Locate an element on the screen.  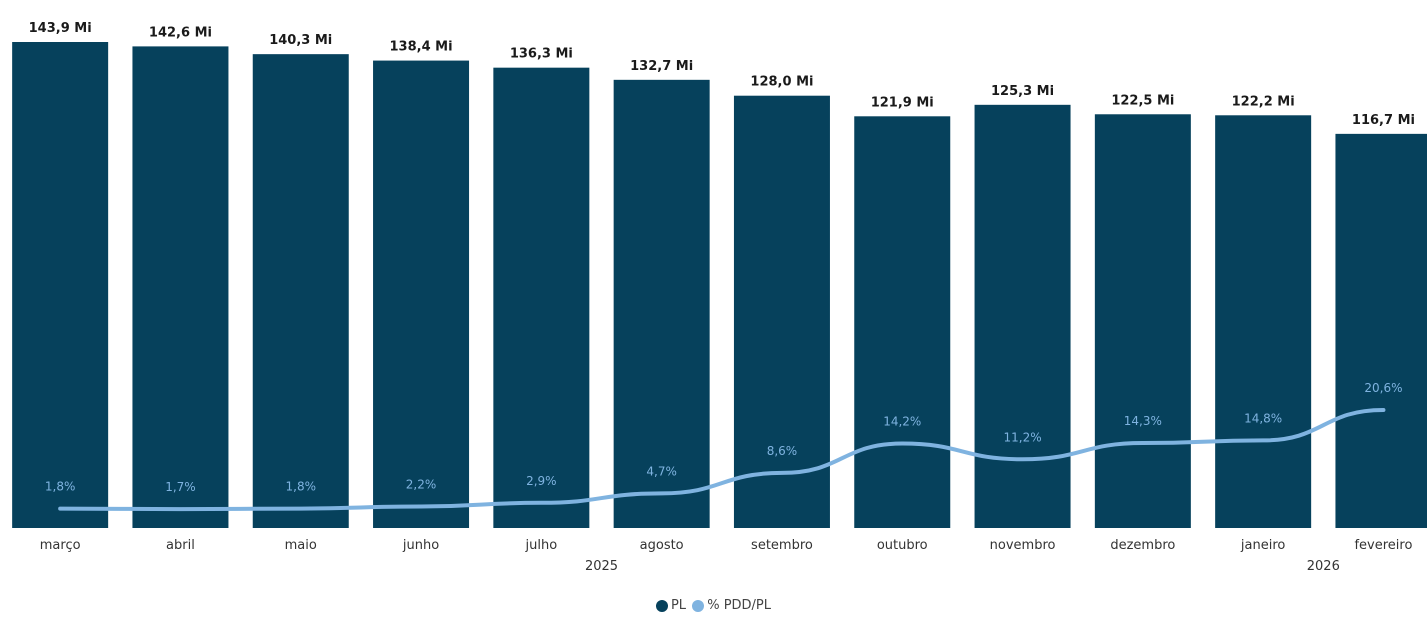
legend-item-pdd: % PDD/PL is located at coordinates (731, 605).